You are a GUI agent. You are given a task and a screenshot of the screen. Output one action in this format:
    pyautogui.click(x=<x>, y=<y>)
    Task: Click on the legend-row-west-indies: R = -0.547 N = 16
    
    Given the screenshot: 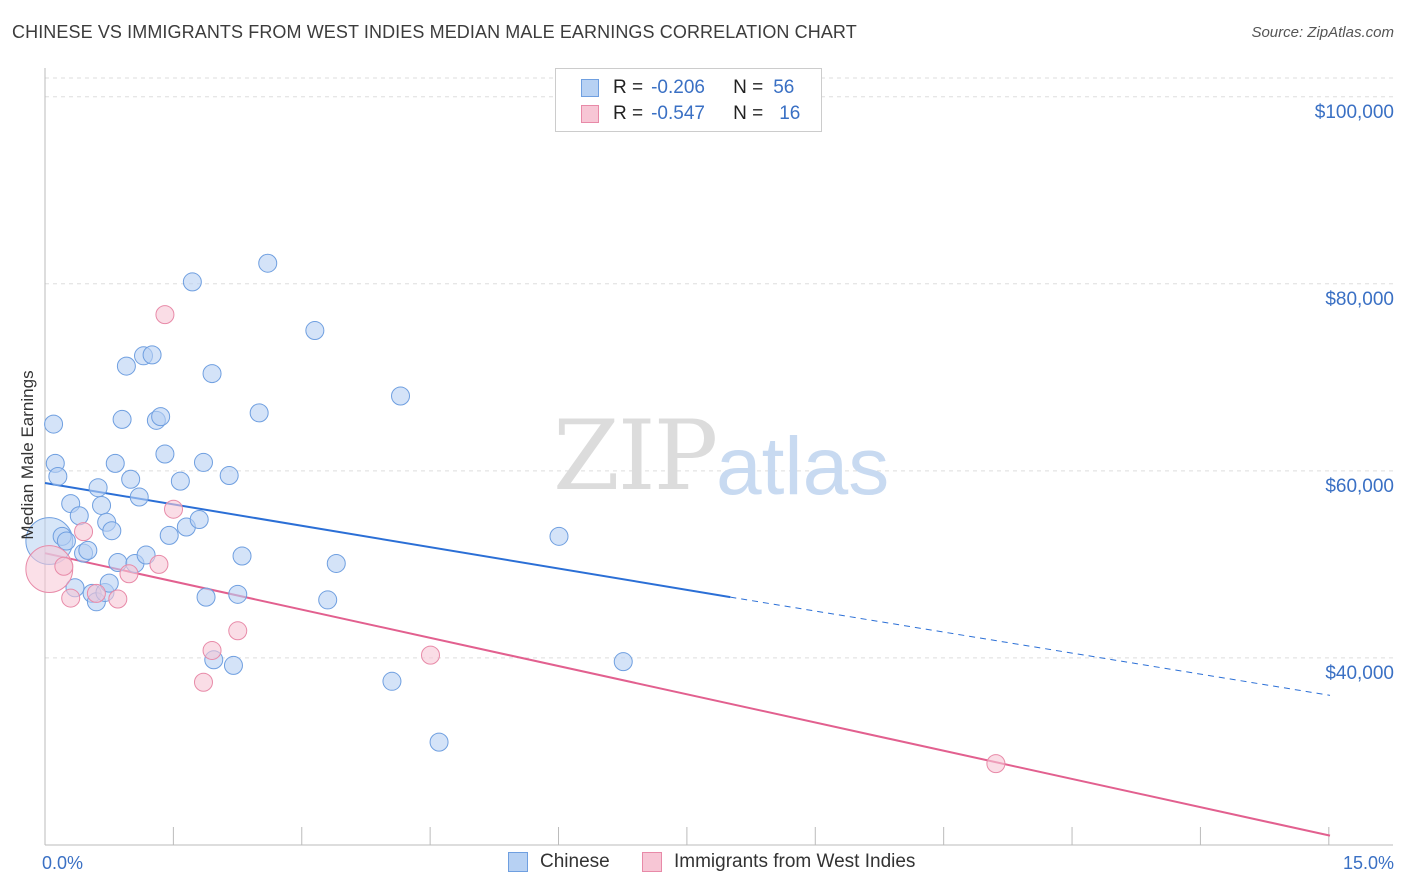 What is the action you would take?
    pyautogui.click(x=690, y=114)
    